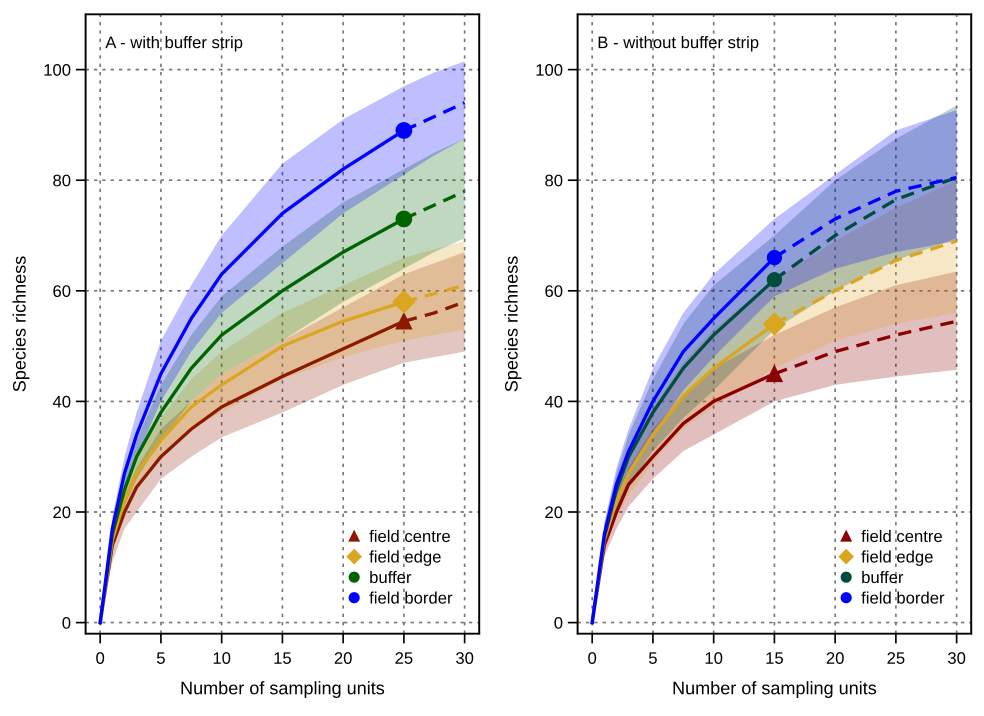  Describe the element at coordinates (173, 44) in the screenshot. I see `text: A - with buffer strip` at that location.